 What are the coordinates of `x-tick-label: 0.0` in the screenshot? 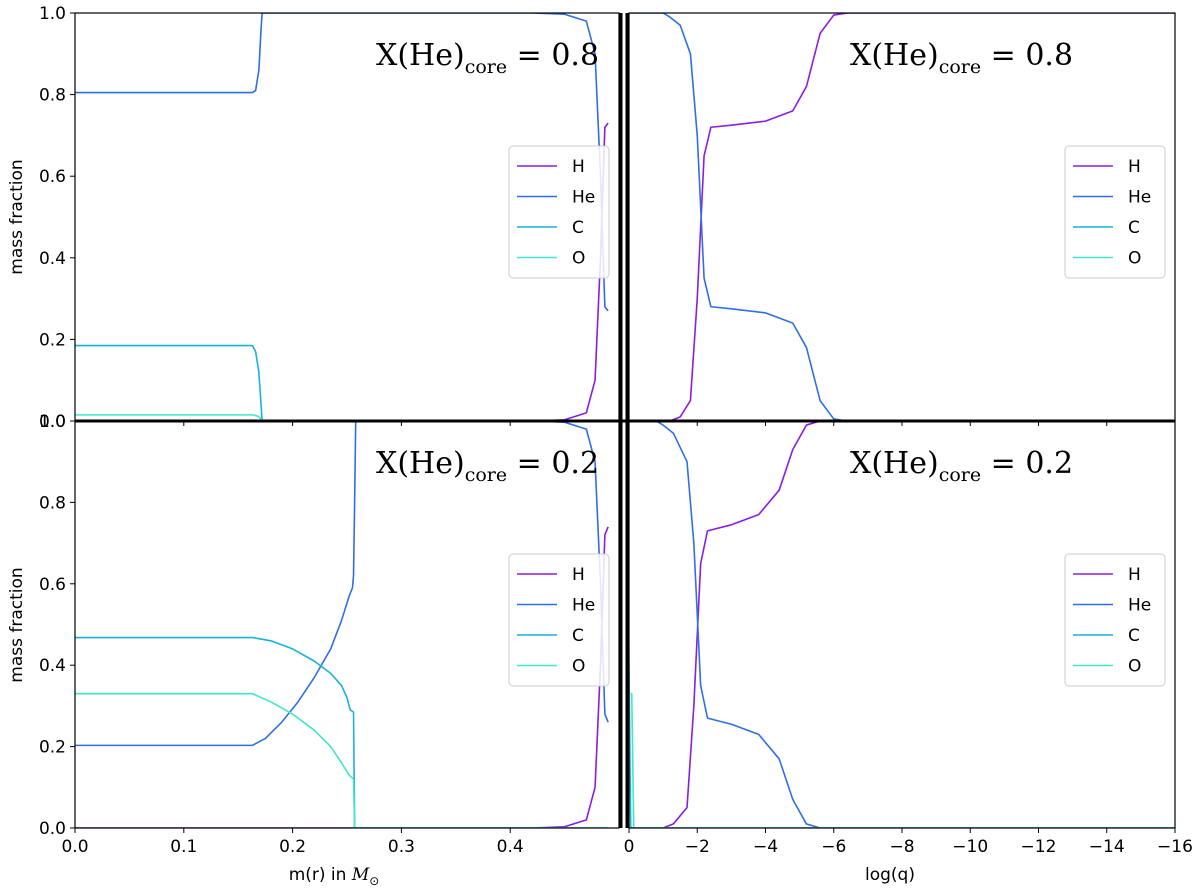 It's located at (74, 847).